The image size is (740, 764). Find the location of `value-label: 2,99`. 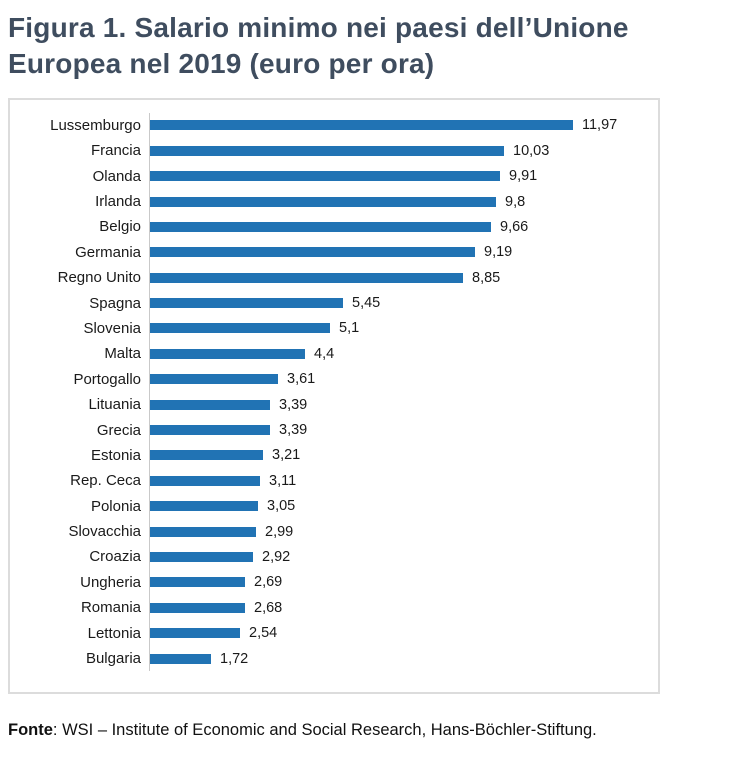

value-label: 2,99 is located at coordinates (279, 531).